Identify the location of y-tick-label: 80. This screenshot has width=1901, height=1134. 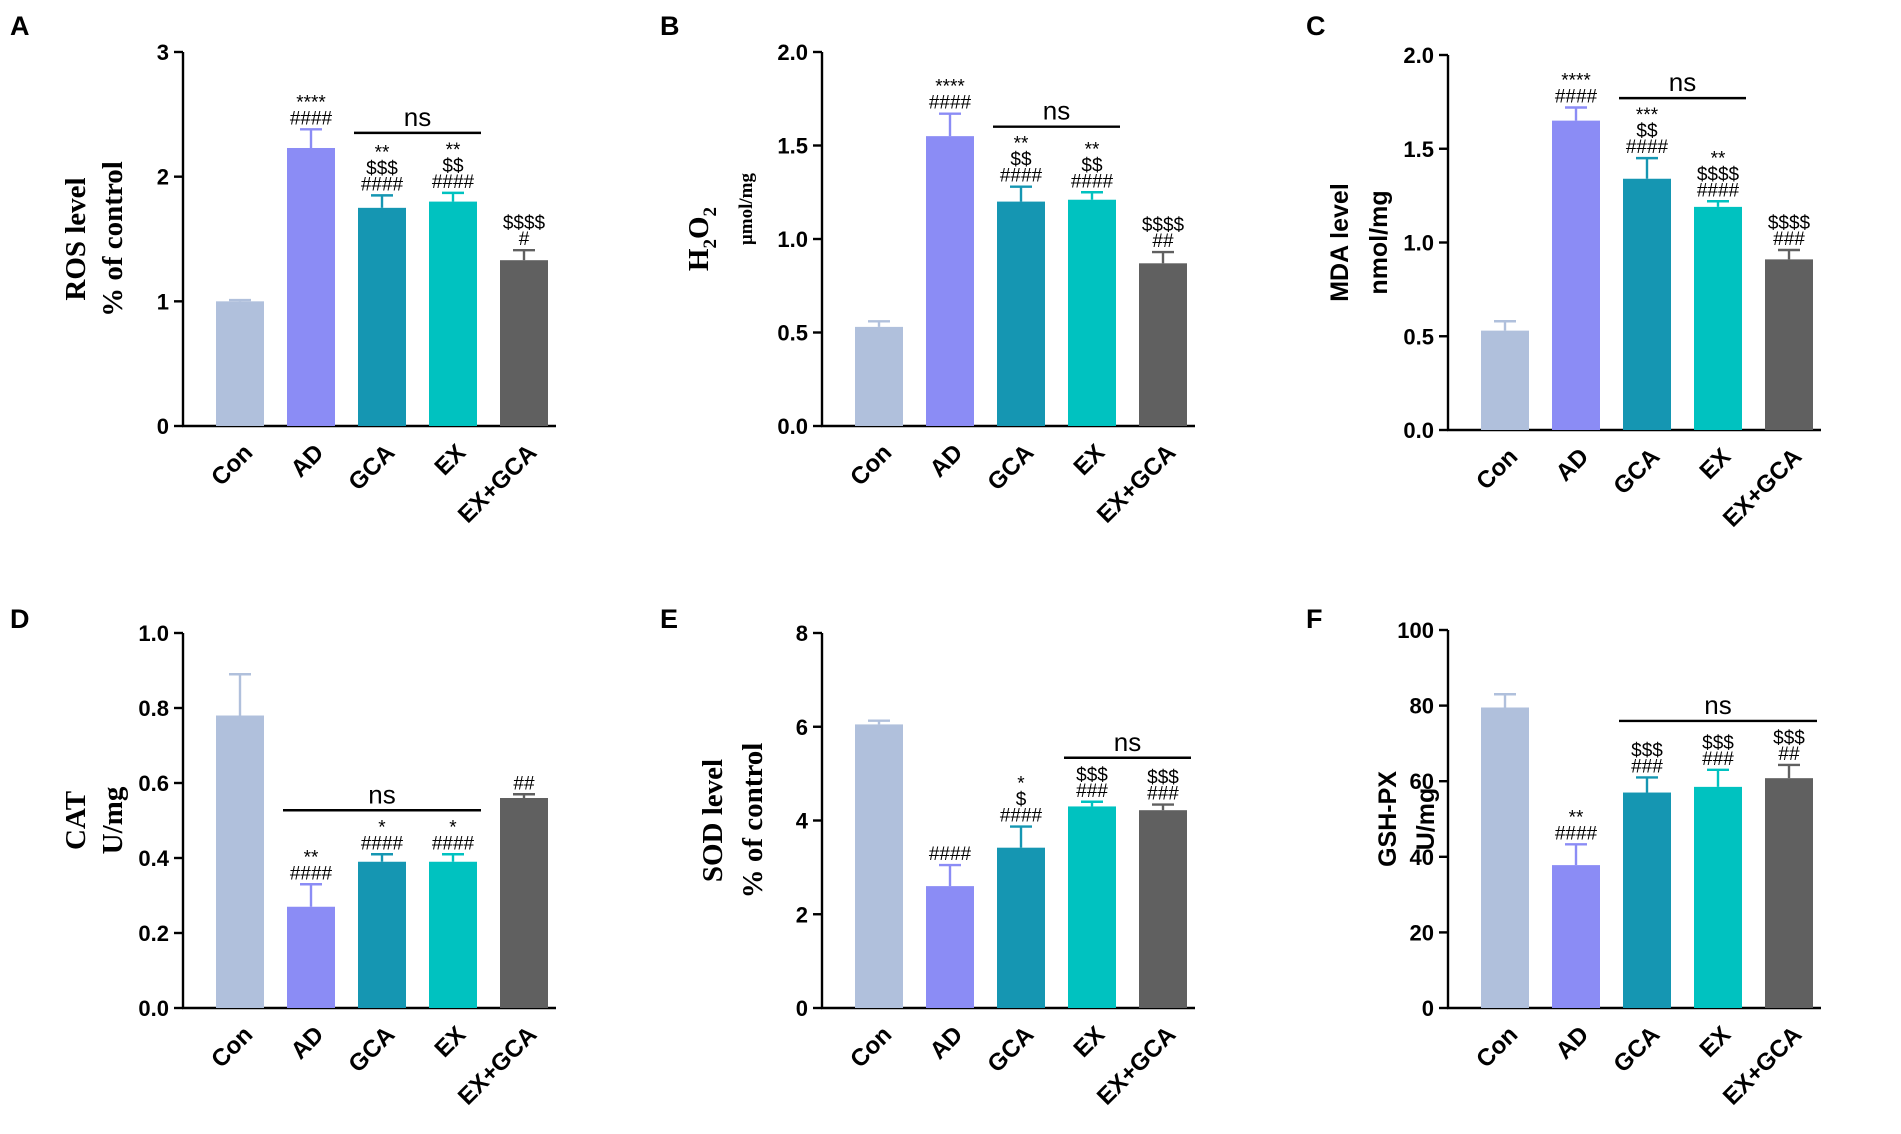
(1422, 706).